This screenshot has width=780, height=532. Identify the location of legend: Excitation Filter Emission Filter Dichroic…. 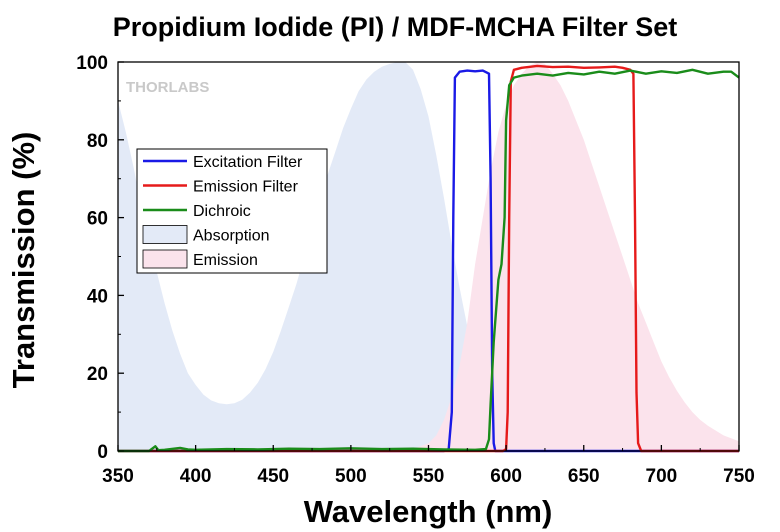
(232, 211).